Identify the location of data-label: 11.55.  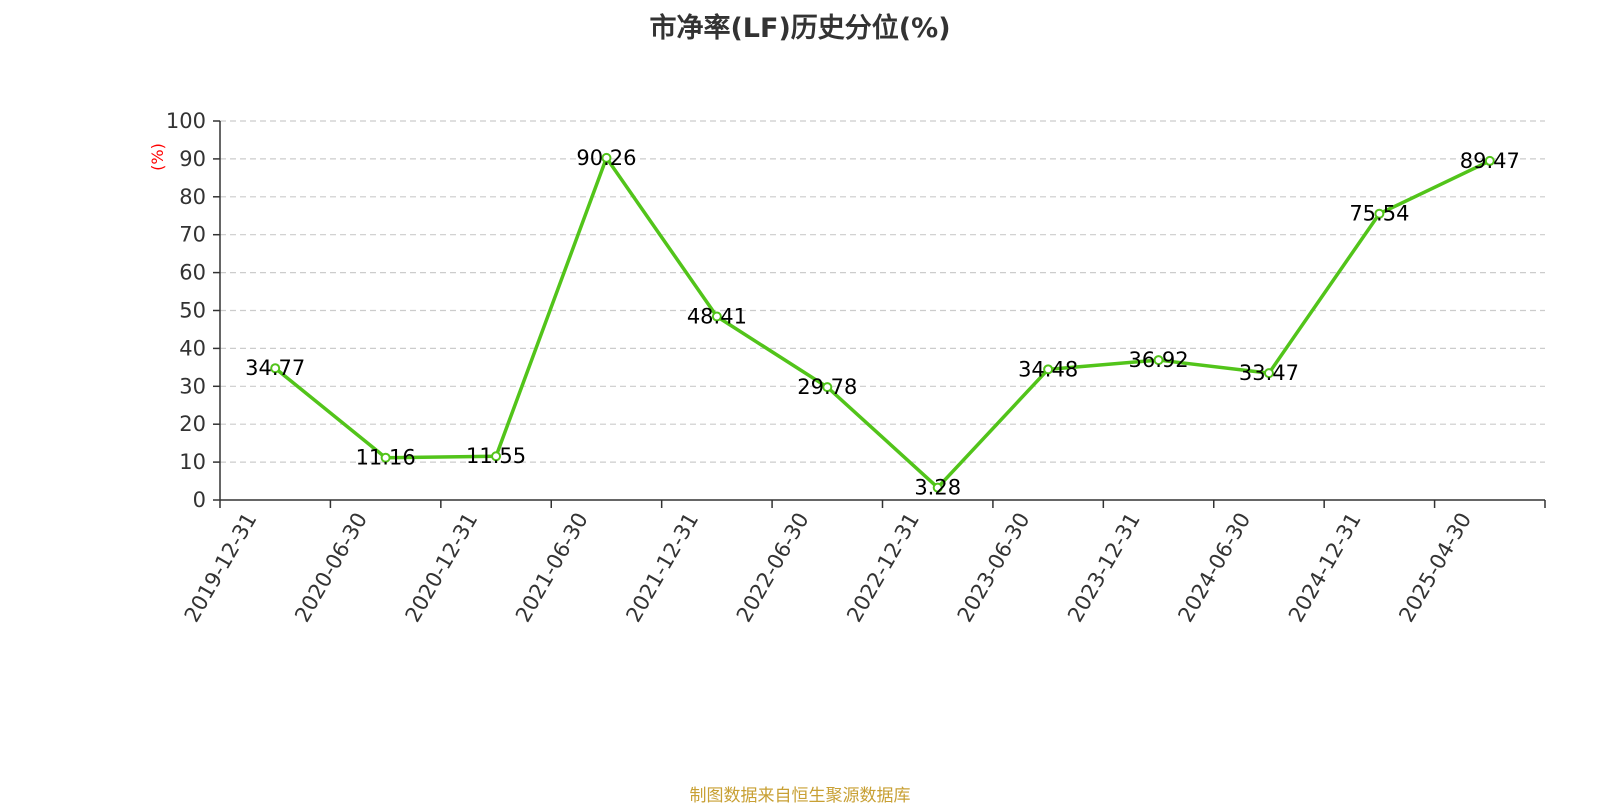
(496, 456).